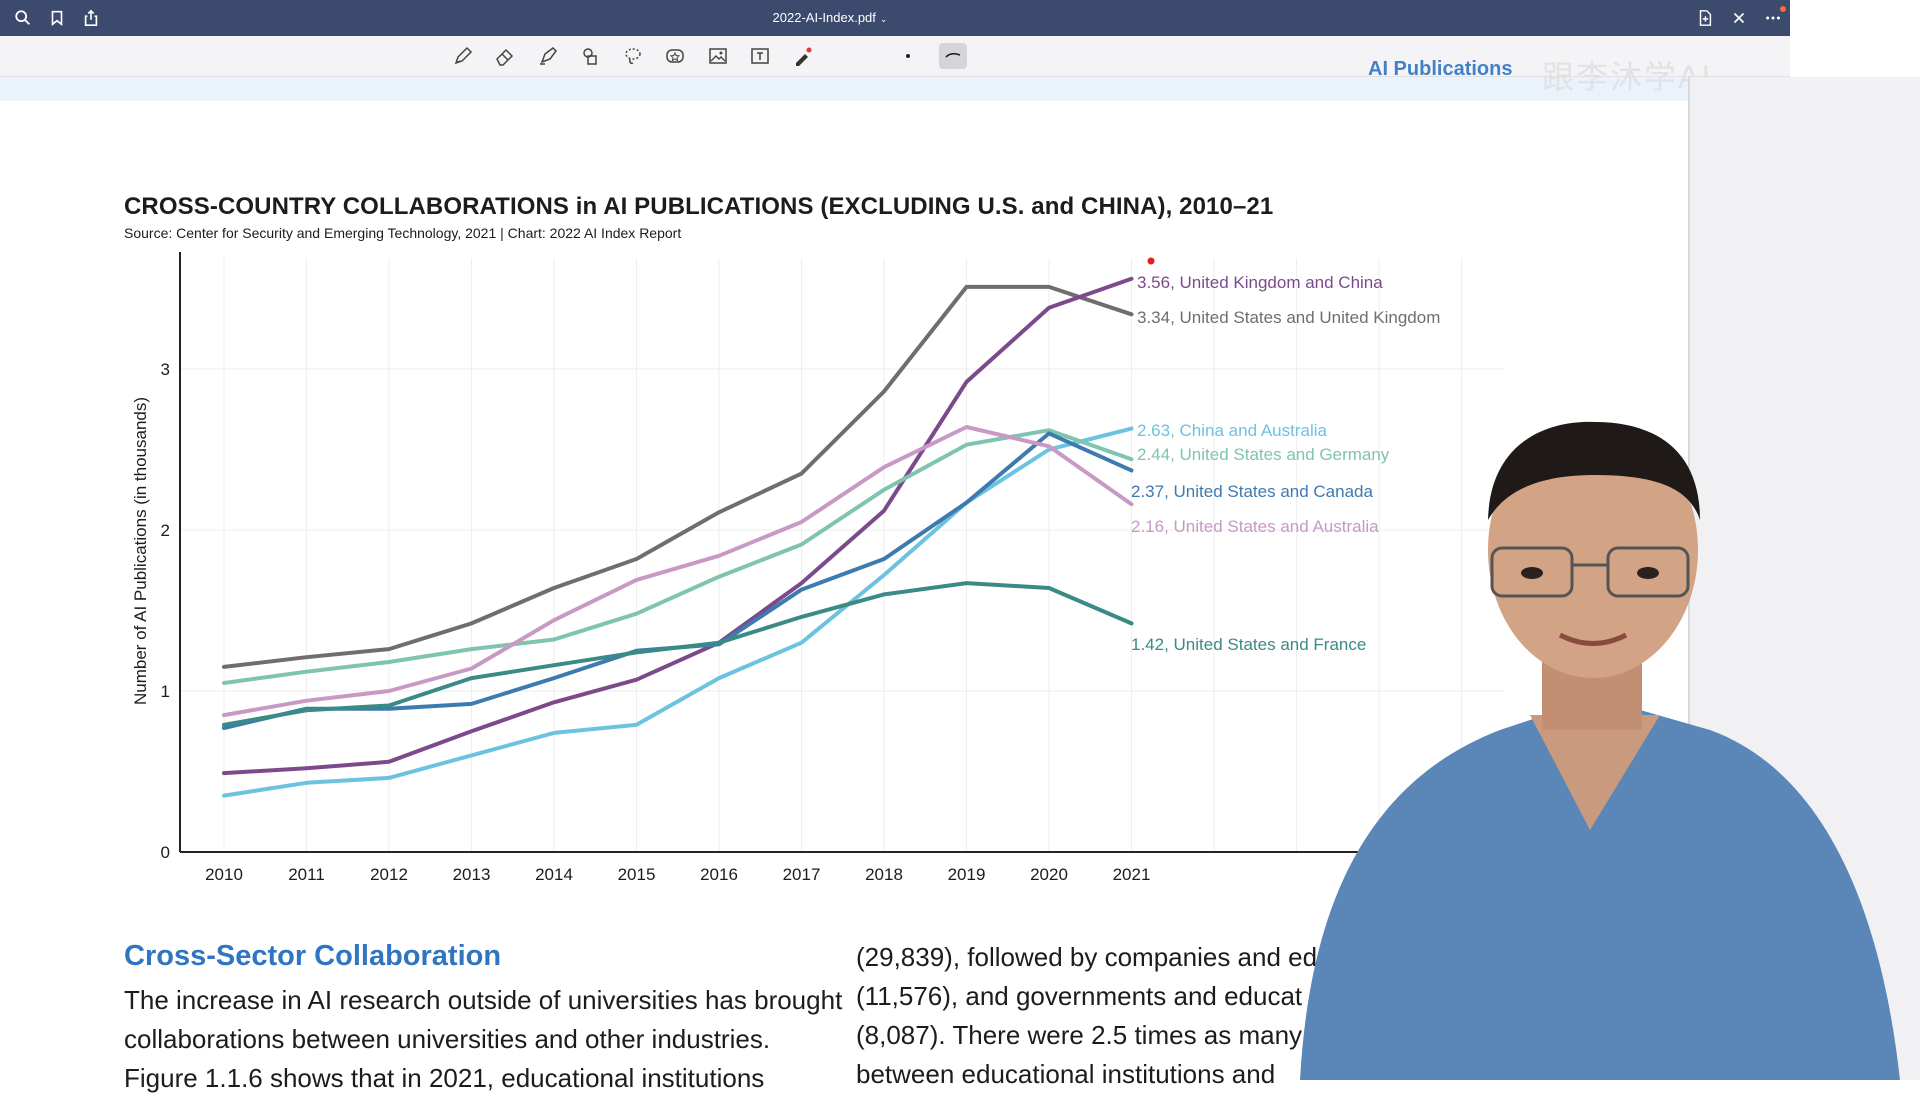 The width and height of the screenshot is (1920, 1098). I want to click on laser-pointer-dot, so click(1151, 261).